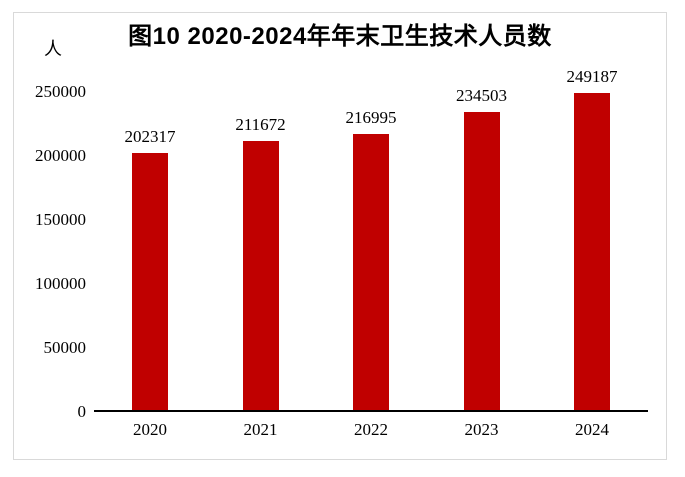  What do you see at coordinates (481, 95) in the screenshot?
I see `bar-value-label: 234503` at bounding box center [481, 95].